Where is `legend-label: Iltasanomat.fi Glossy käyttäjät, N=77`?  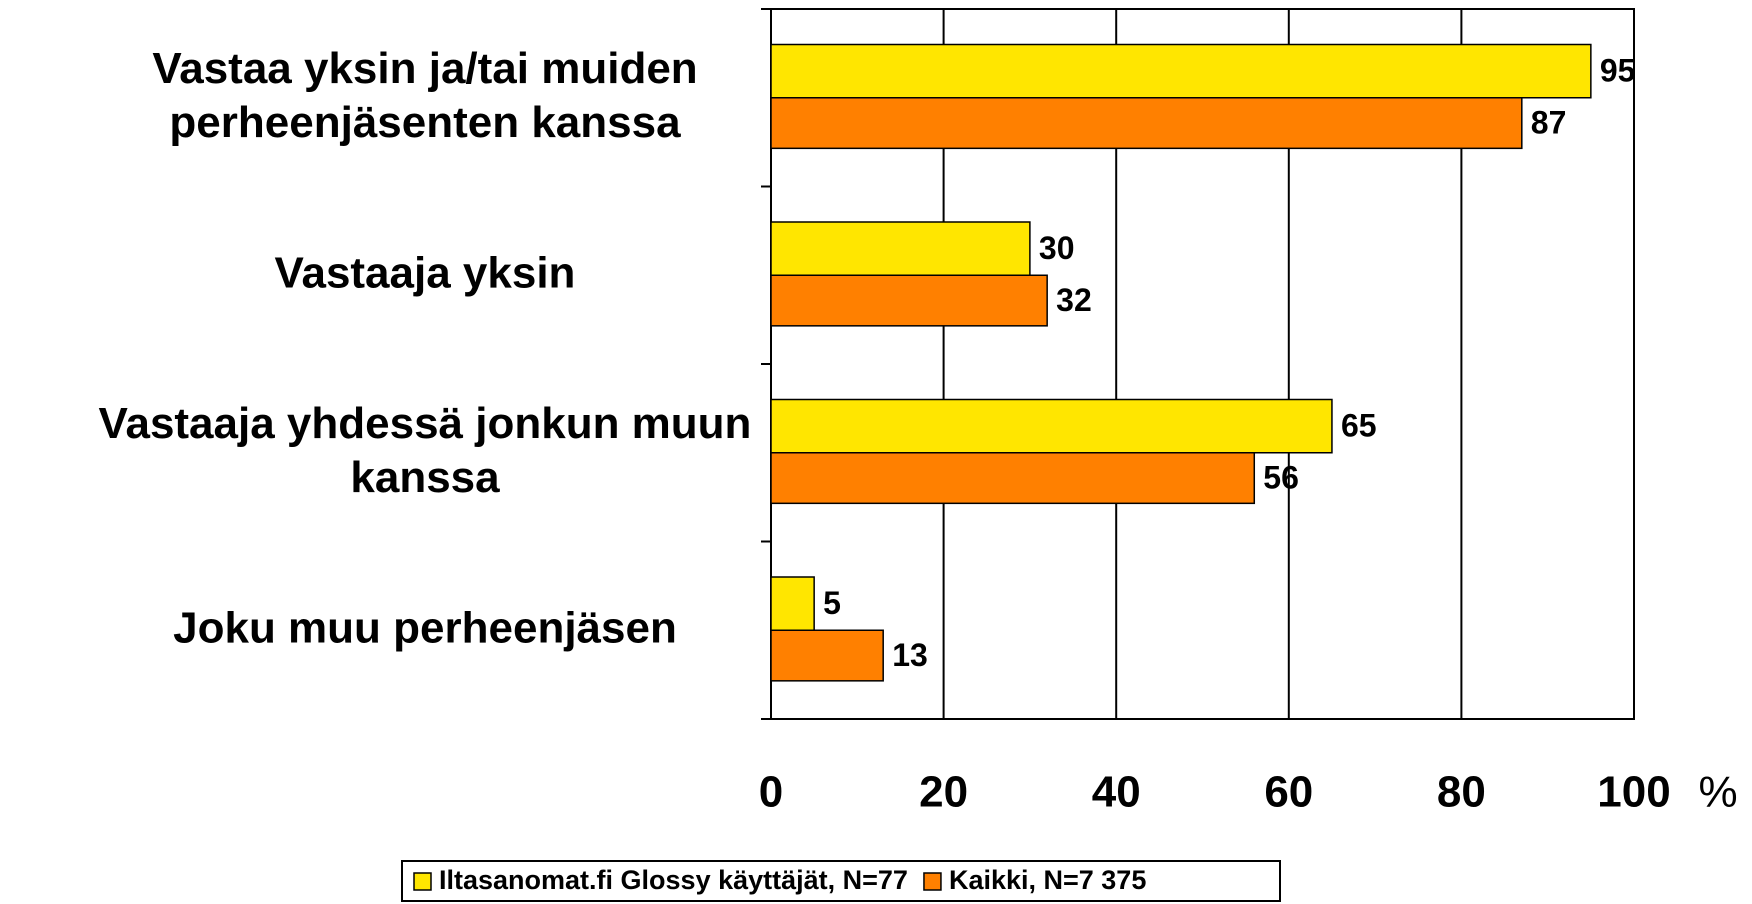
legend-label: Iltasanomat.fi Glossy käyttäjät, N=77 is located at coordinates (673, 880).